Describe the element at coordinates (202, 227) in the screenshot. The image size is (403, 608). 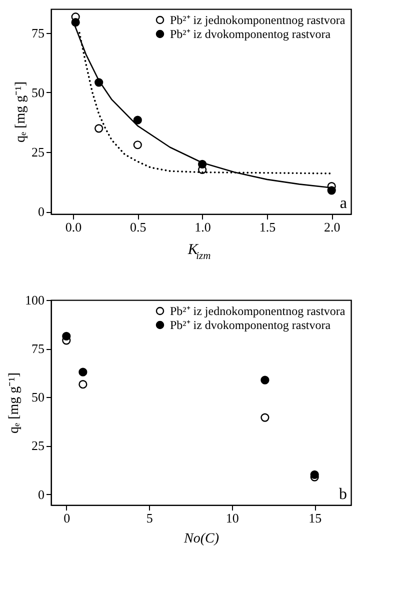
I see `x-tick-label: 1.0` at that location.